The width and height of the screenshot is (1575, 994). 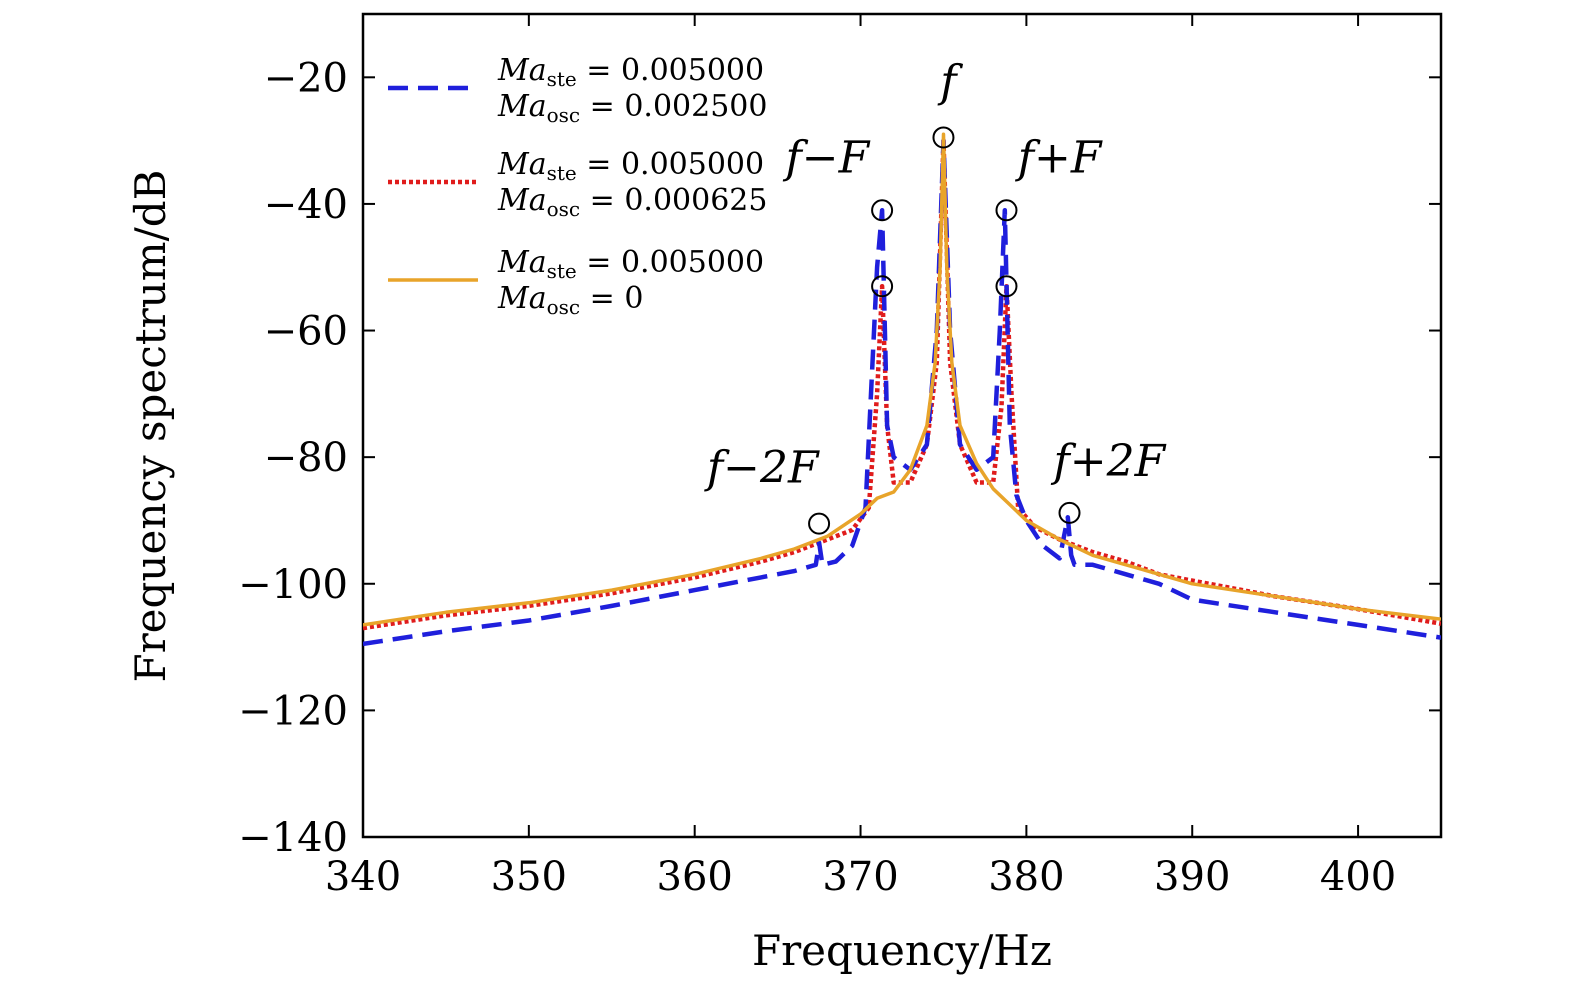 What do you see at coordinates (306, 78) in the screenshot?
I see `y-tick-label: −20` at bounding box center [306, 78].